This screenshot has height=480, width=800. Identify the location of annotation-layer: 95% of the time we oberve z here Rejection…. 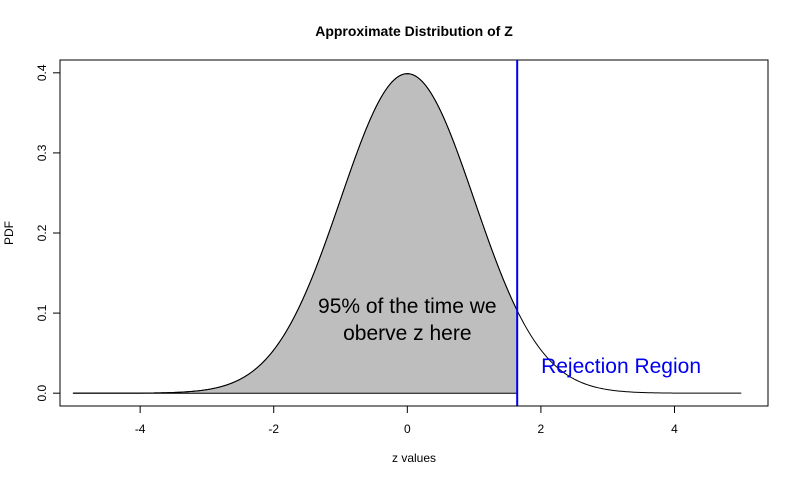
(509, 336).